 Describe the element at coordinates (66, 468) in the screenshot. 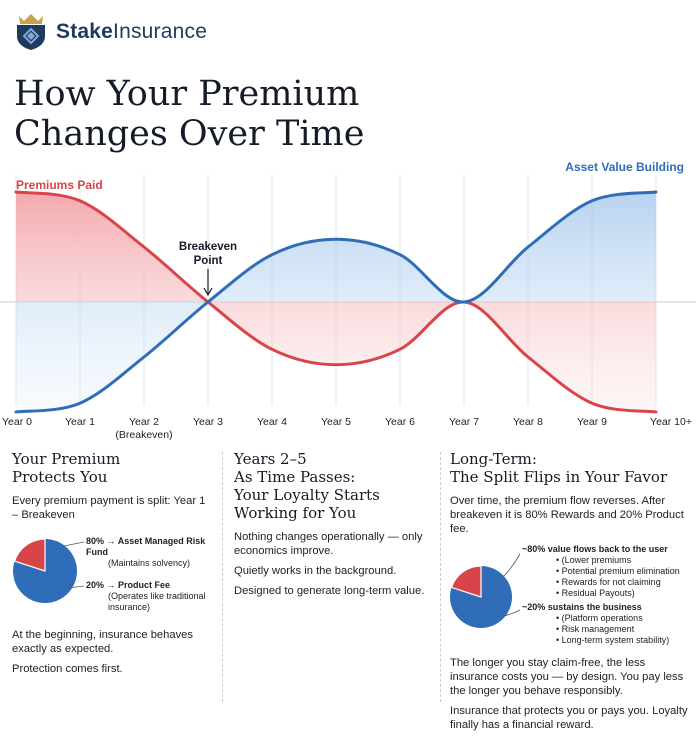

I see `column-heading: Your Premium Protects You` at that location.